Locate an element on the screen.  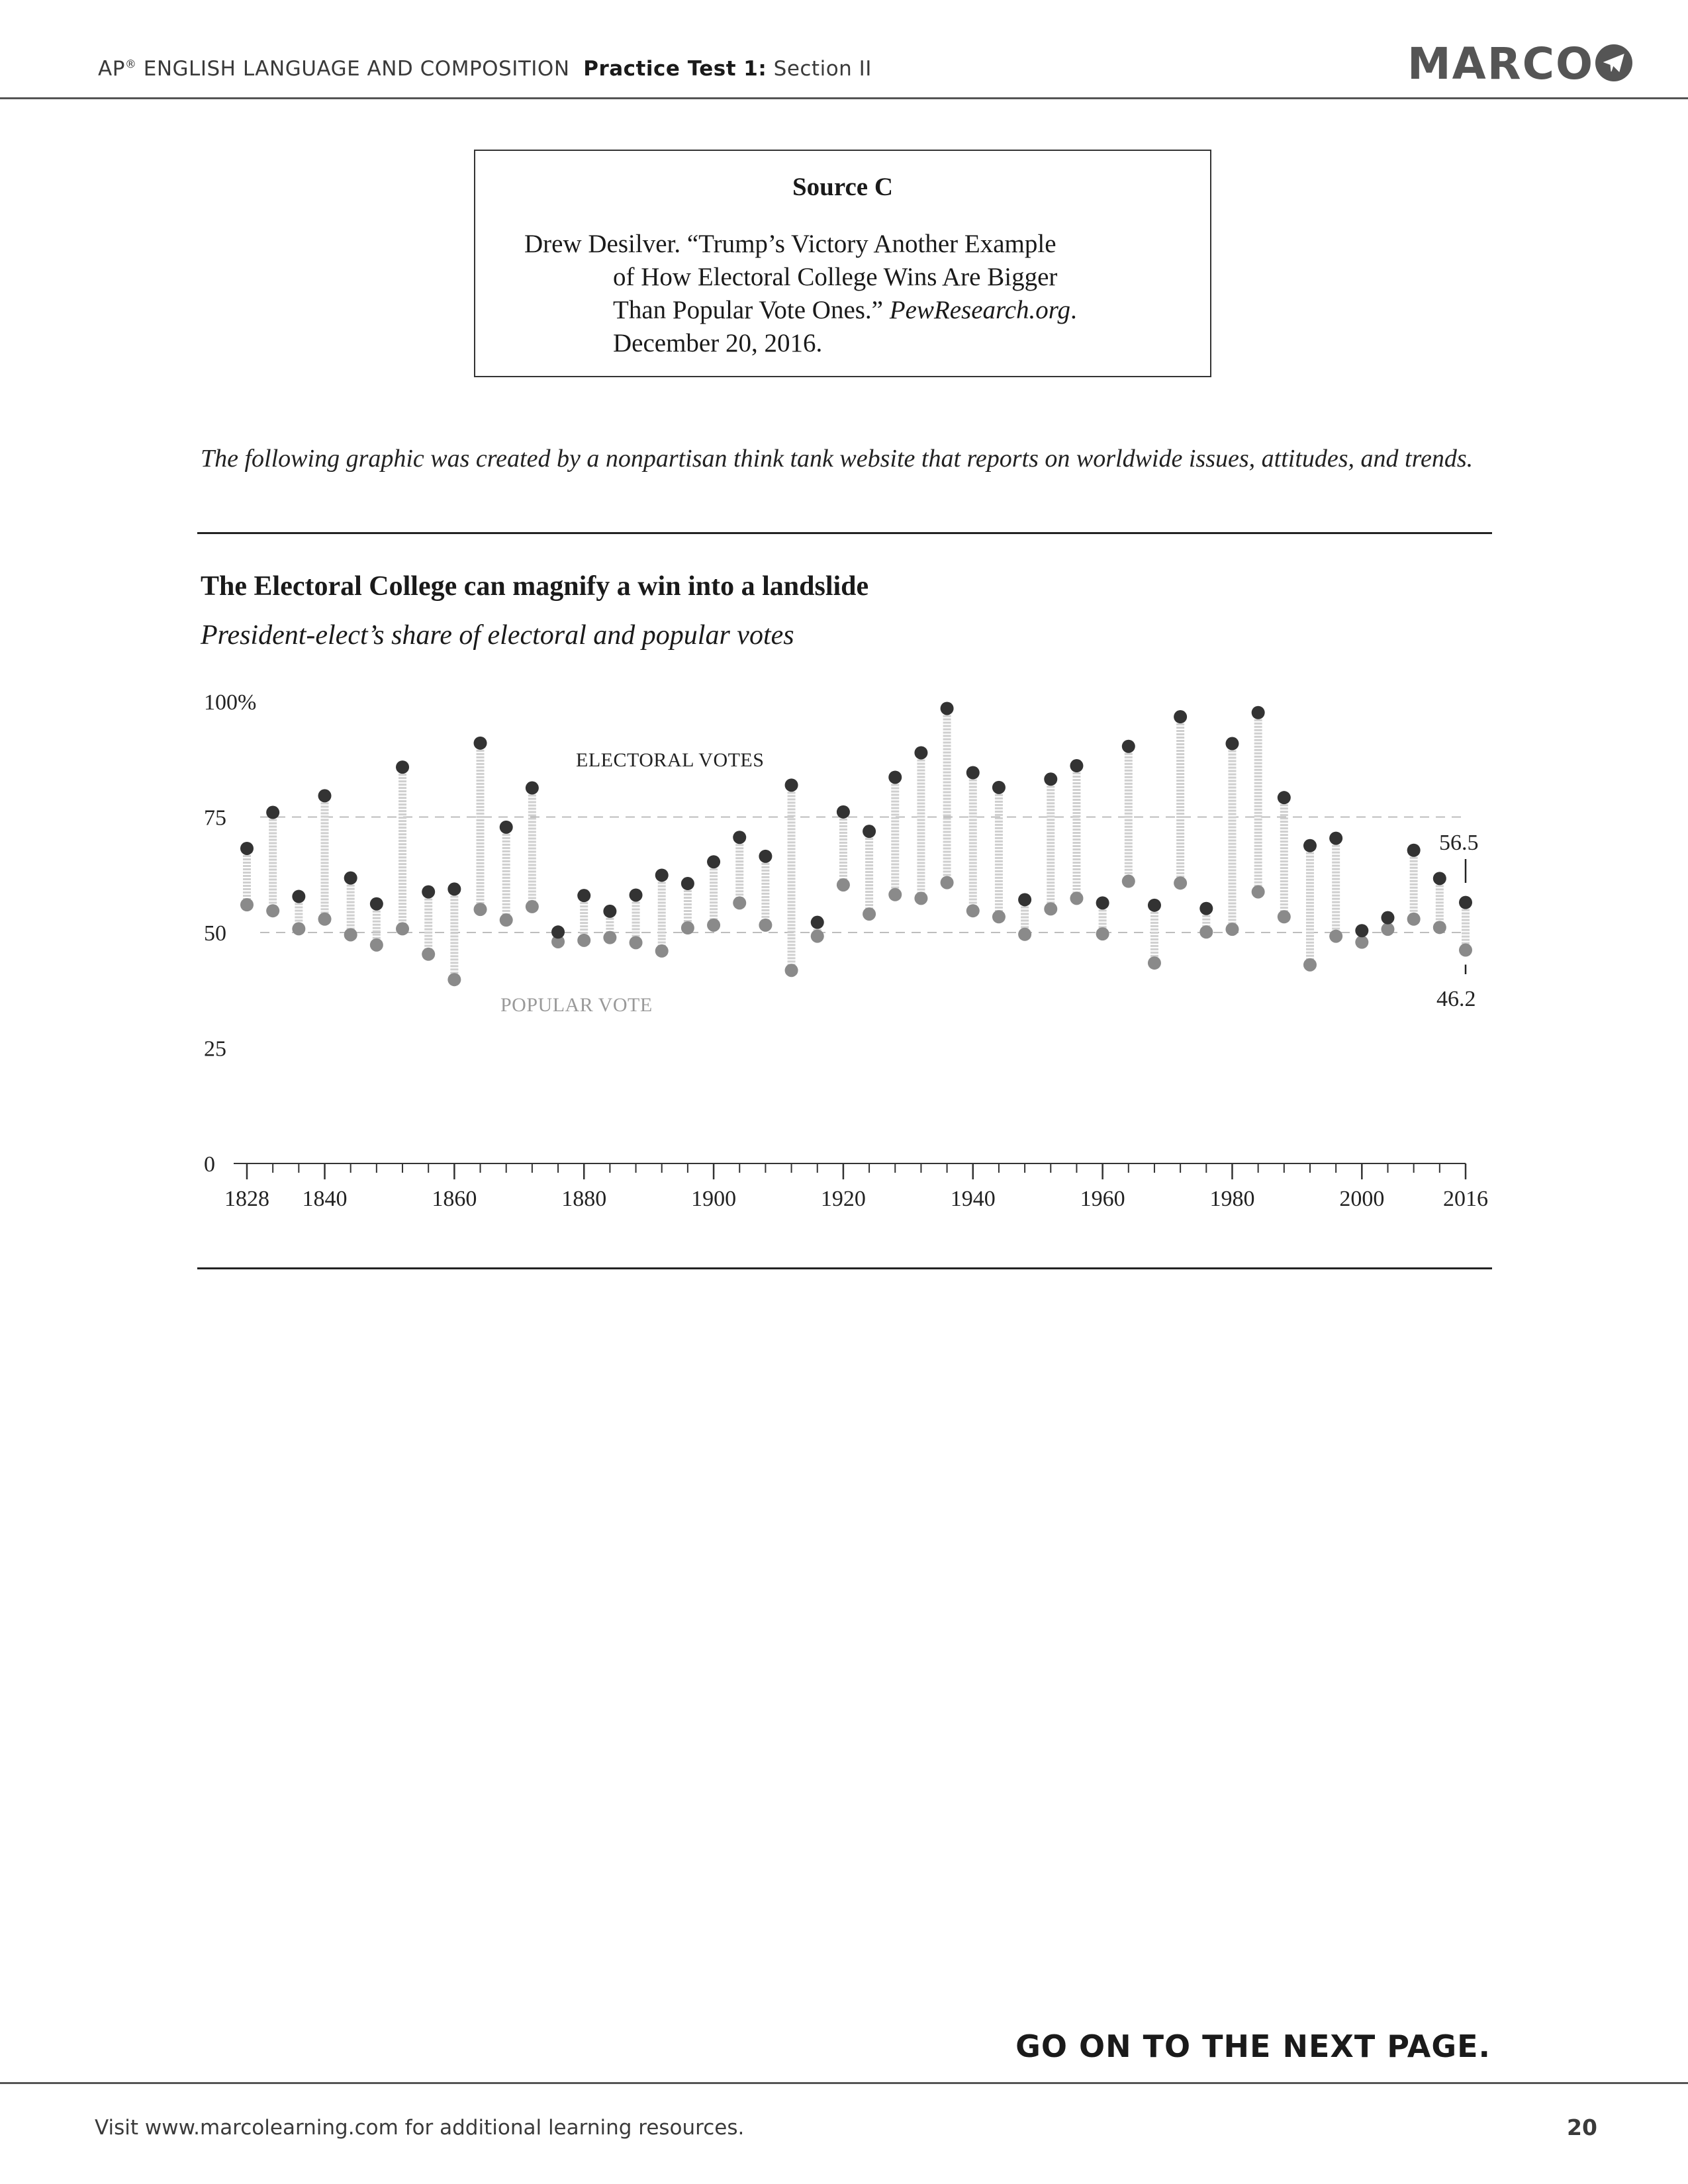
test-label: Practice Test 1: is located at coordinates (675, 69).